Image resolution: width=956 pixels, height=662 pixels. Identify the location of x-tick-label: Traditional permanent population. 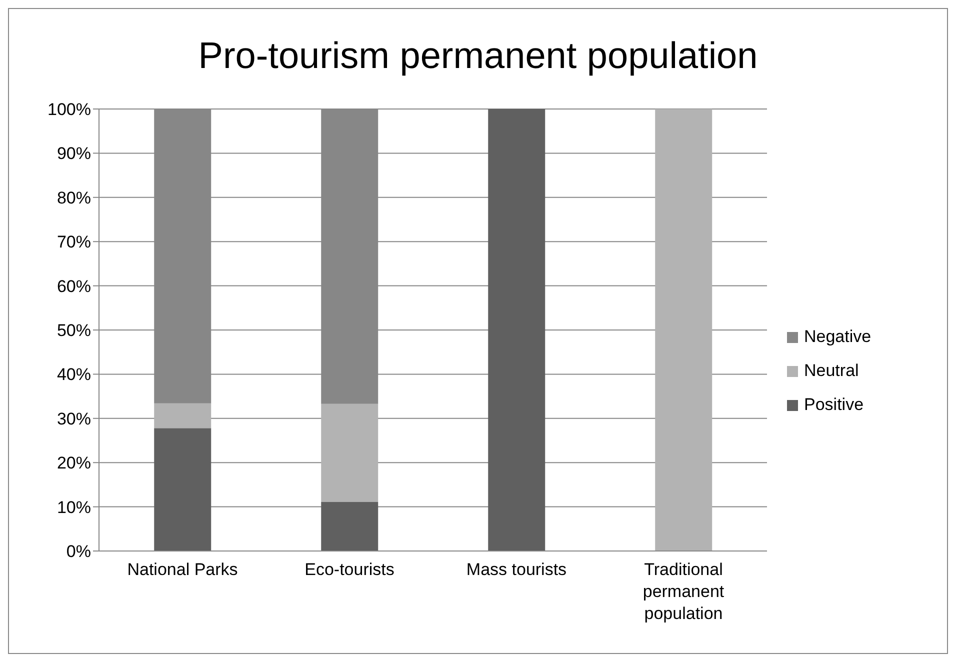
(683, 591).